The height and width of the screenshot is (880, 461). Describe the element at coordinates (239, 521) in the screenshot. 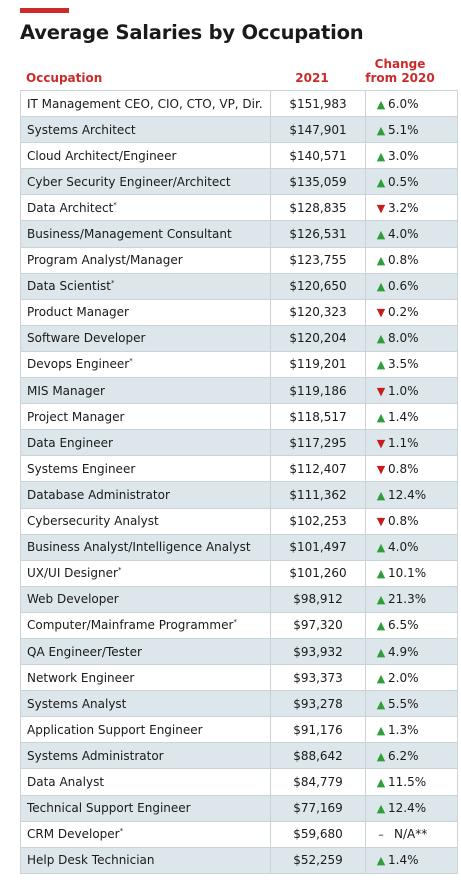

I see `table-row: Cybersecurity Analyst $102,253 ▼ 0.8%` at that location.